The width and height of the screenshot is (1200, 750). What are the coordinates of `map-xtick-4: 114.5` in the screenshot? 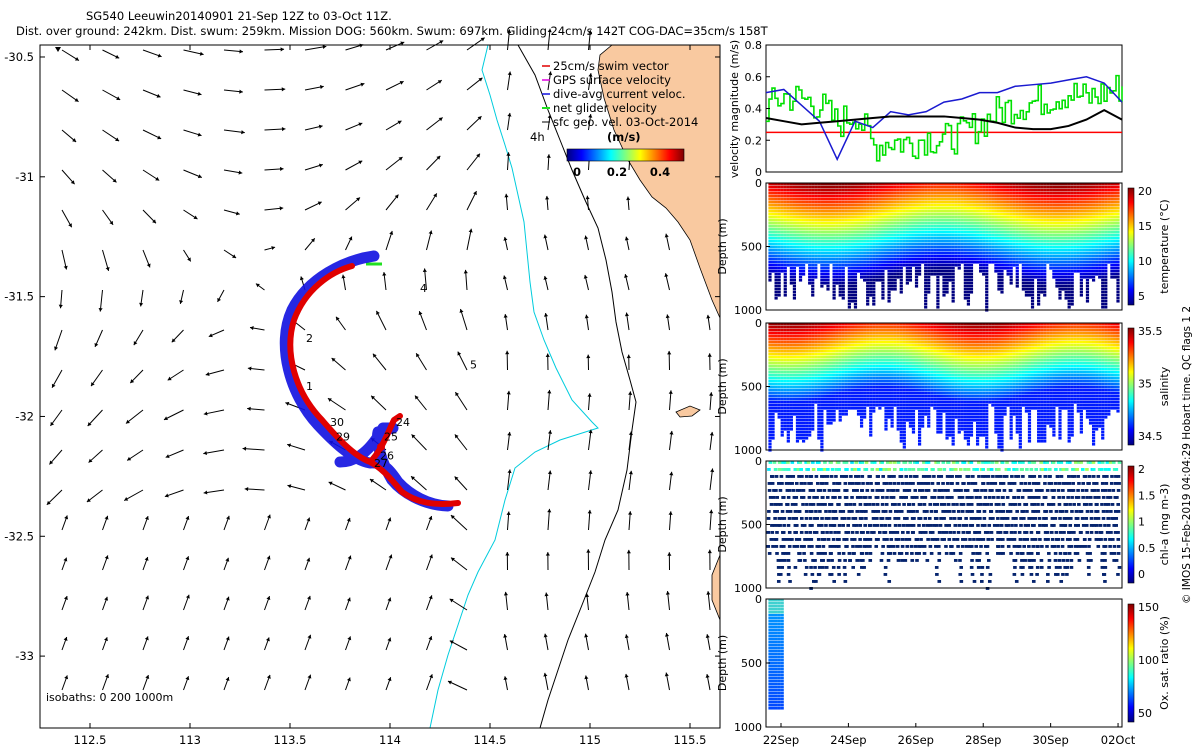 It's located at (490, 740).